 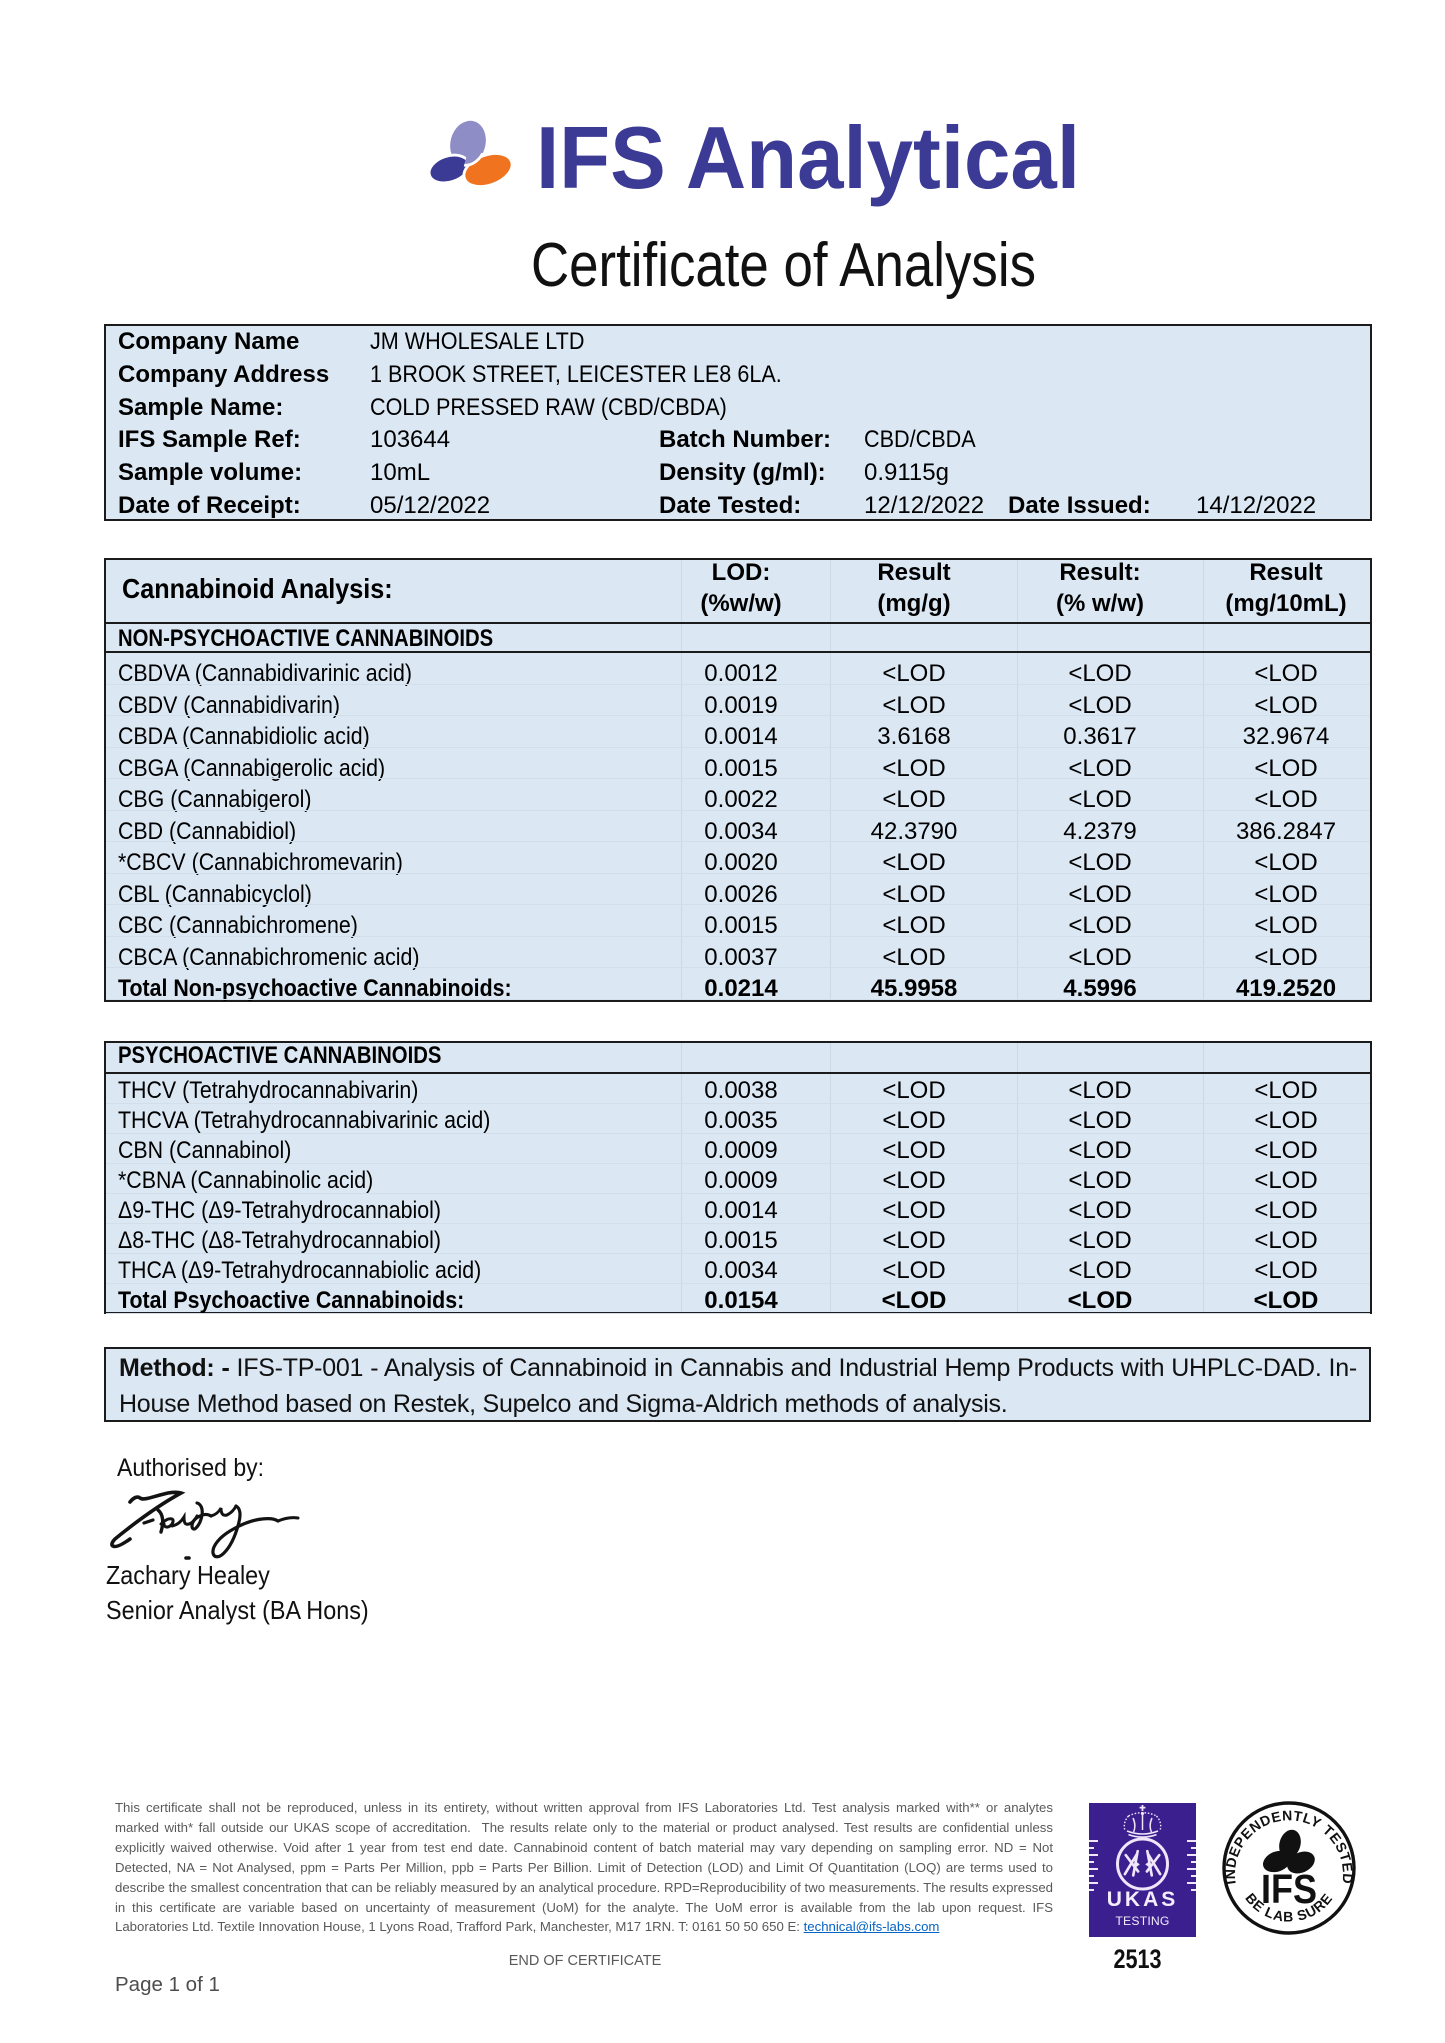 What do you see at coordinates (1143, 1899) in the screenshot?
I see `svg-text: UKAS` at bounding box center [1143, 1899].